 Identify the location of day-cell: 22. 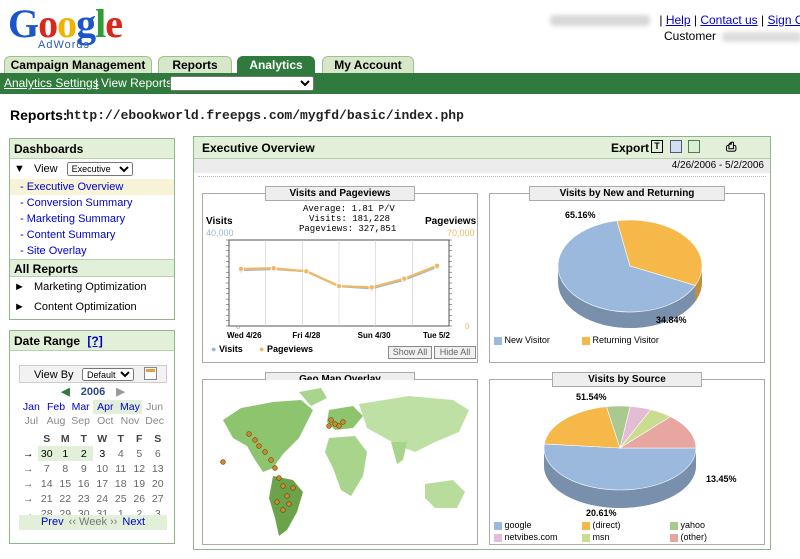
(65, 498).